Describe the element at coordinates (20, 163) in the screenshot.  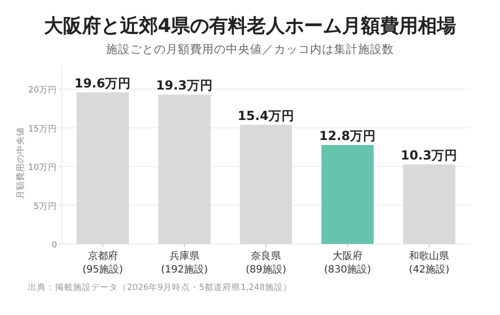
I see `y-axis-title: 月額費用の中央値` at that location.